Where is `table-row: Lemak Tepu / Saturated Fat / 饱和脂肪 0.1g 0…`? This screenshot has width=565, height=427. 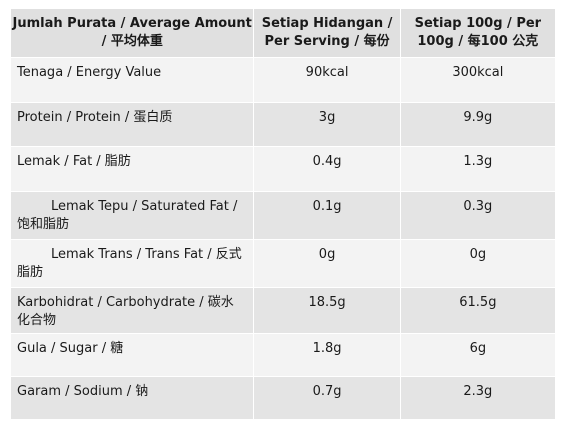 table-row: Lemak Tepu / Saturated Fat / 饱和脂肪 0.1g 0… is located at coordinates (283, 215).